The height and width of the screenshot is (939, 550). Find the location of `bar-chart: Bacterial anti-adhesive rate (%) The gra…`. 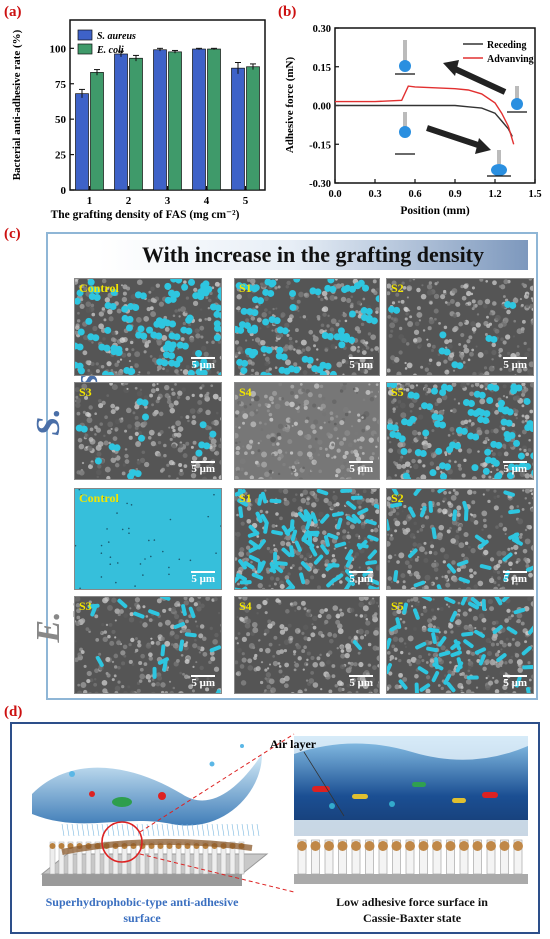

bar-chart: Bacterial anti-adhesive rate (%) The gra… is located at coordinates (138, 120).